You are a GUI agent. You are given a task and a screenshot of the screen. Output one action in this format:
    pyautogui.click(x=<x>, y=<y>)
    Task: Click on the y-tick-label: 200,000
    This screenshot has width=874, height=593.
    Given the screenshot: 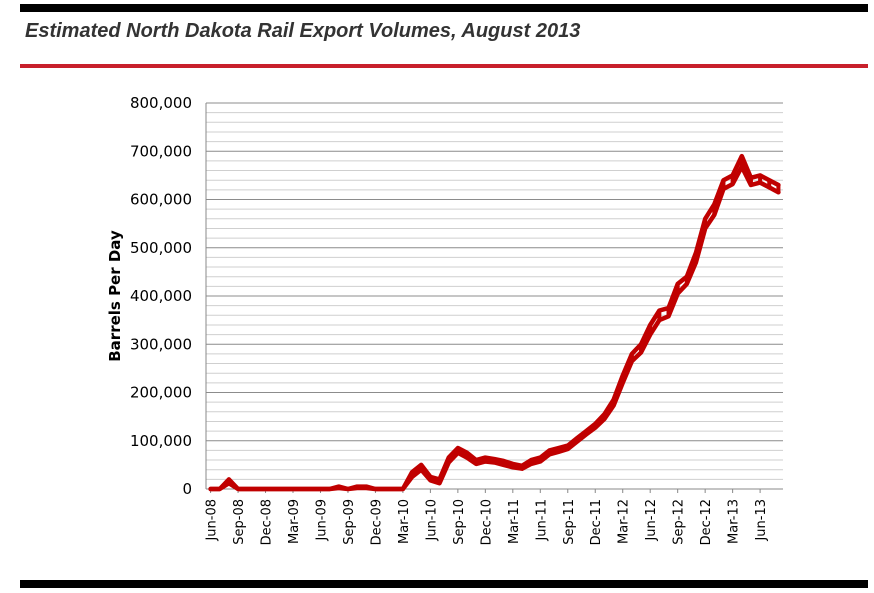 What is the action you would take?
    pyautogui.click(x=161, y=393)
    